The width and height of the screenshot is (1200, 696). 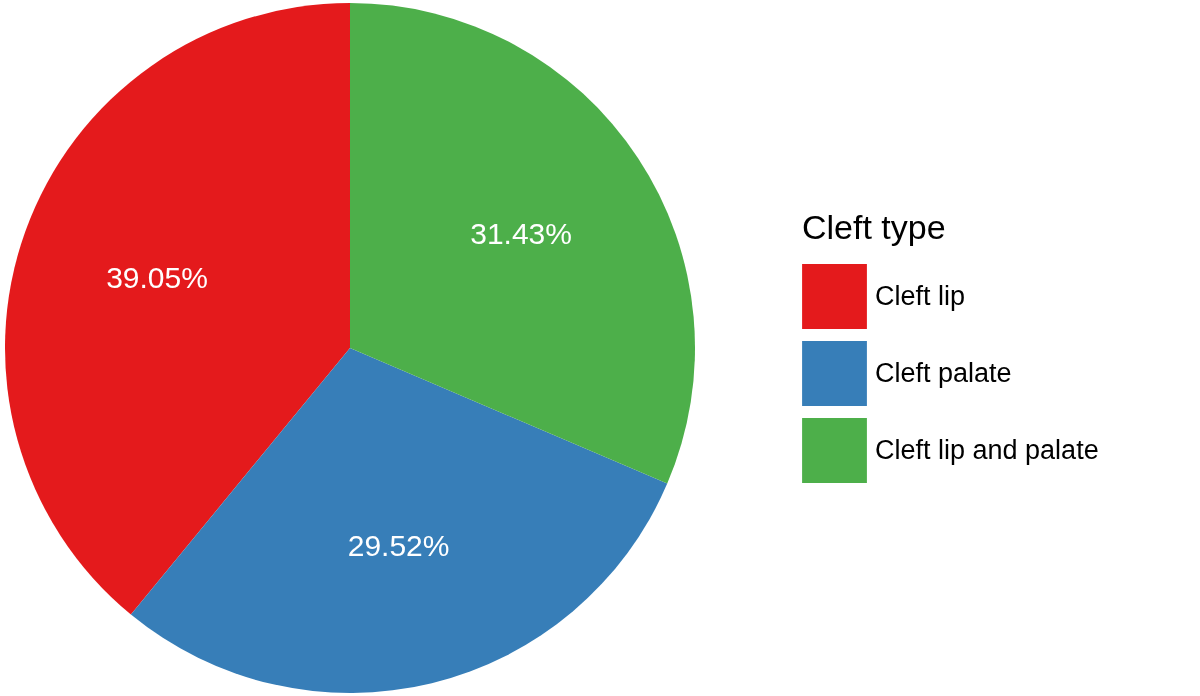 What do you see at coordinates (874, 227) in the screenshot?
I see `legend-title: Cleft type` at bounding box center [874, 227].